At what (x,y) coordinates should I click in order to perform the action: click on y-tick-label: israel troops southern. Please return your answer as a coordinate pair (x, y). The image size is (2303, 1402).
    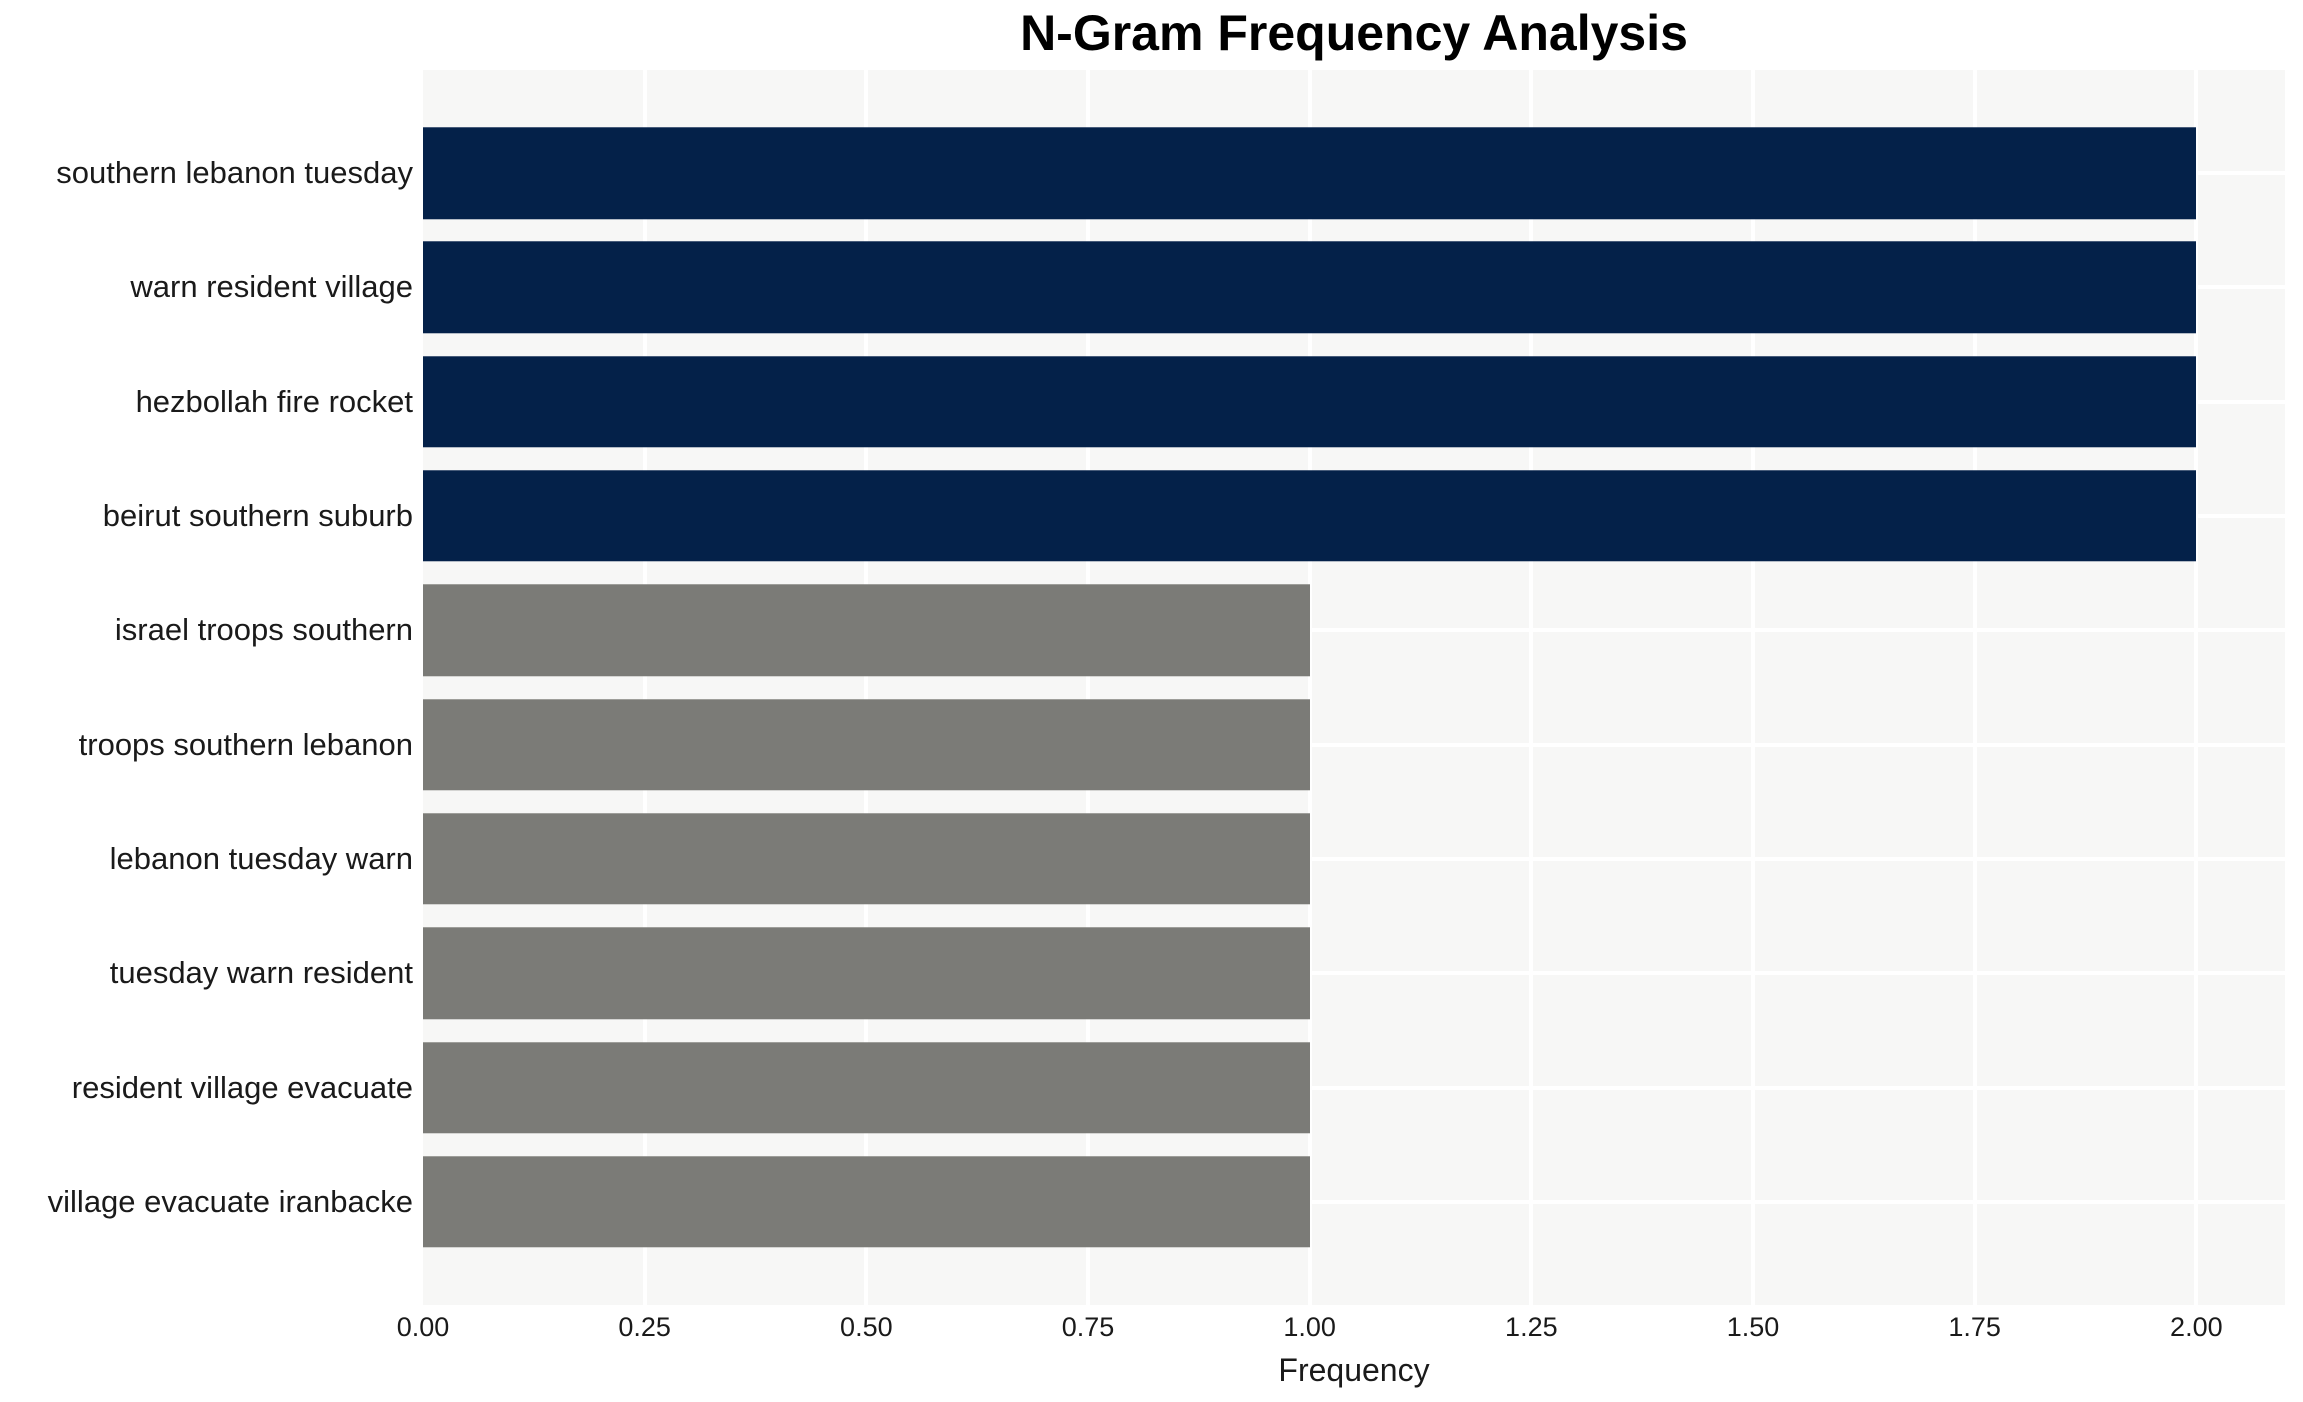
    Looking at the image, I should click on (263, 630).